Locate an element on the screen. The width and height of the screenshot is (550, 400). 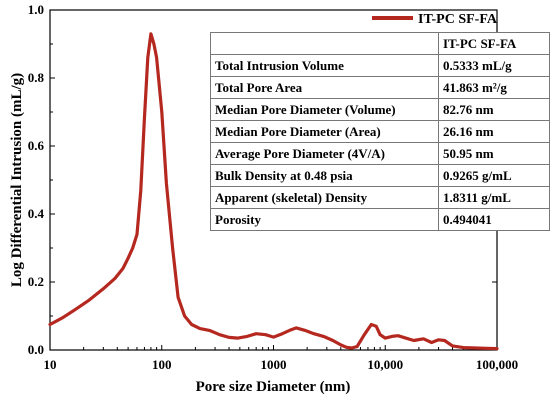
property-value-cell: 1.8311 g/mL is located at coordinates (494, 197).